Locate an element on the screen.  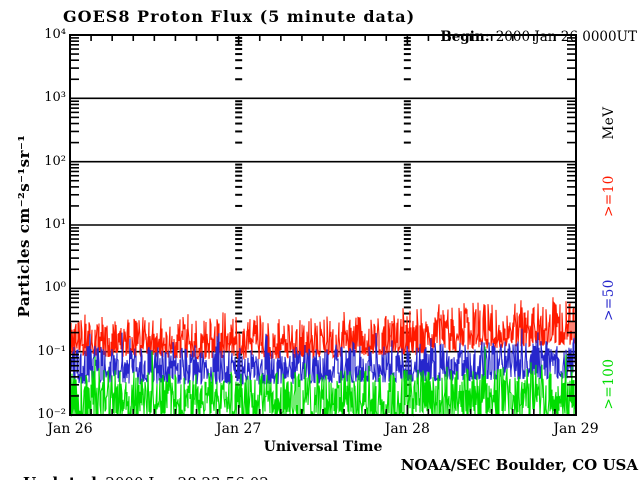
x-tick-label: Jan 26 is located at coordinates (70, 429).